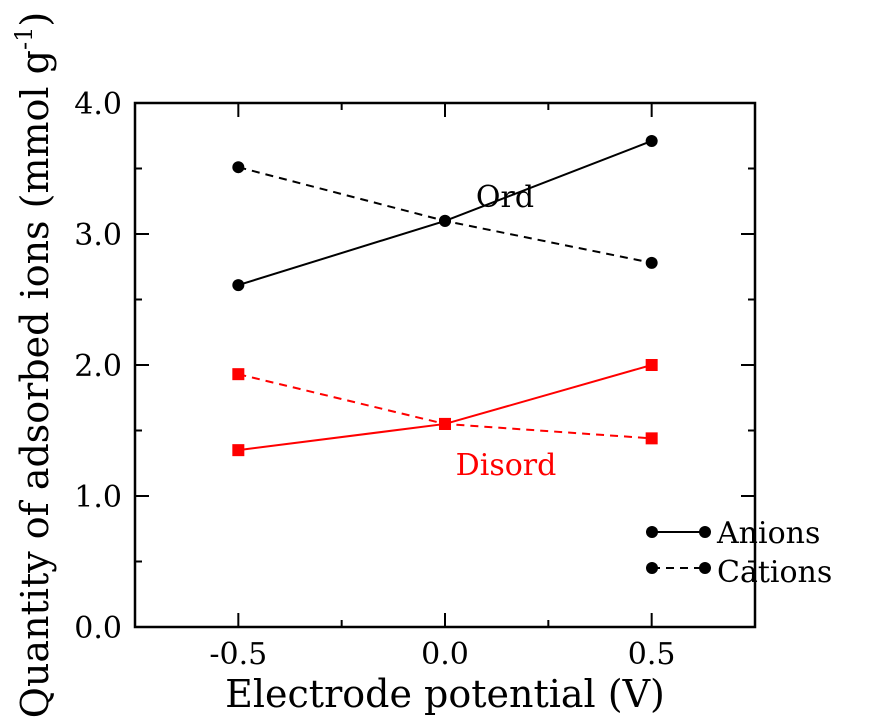 Image resolution: width=882 pixels, height=721 pixels. I want to click on y-tick-label: 4.0, so click(98, 104).